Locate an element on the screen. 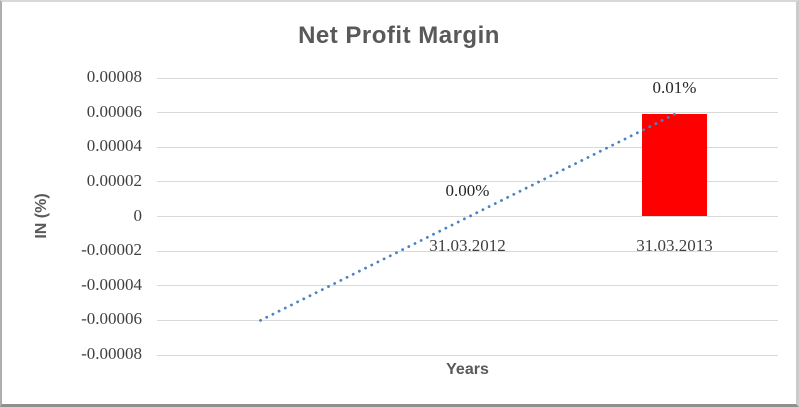  x-tick-label: 31.03.2012 is located at coordinates (467, 245).